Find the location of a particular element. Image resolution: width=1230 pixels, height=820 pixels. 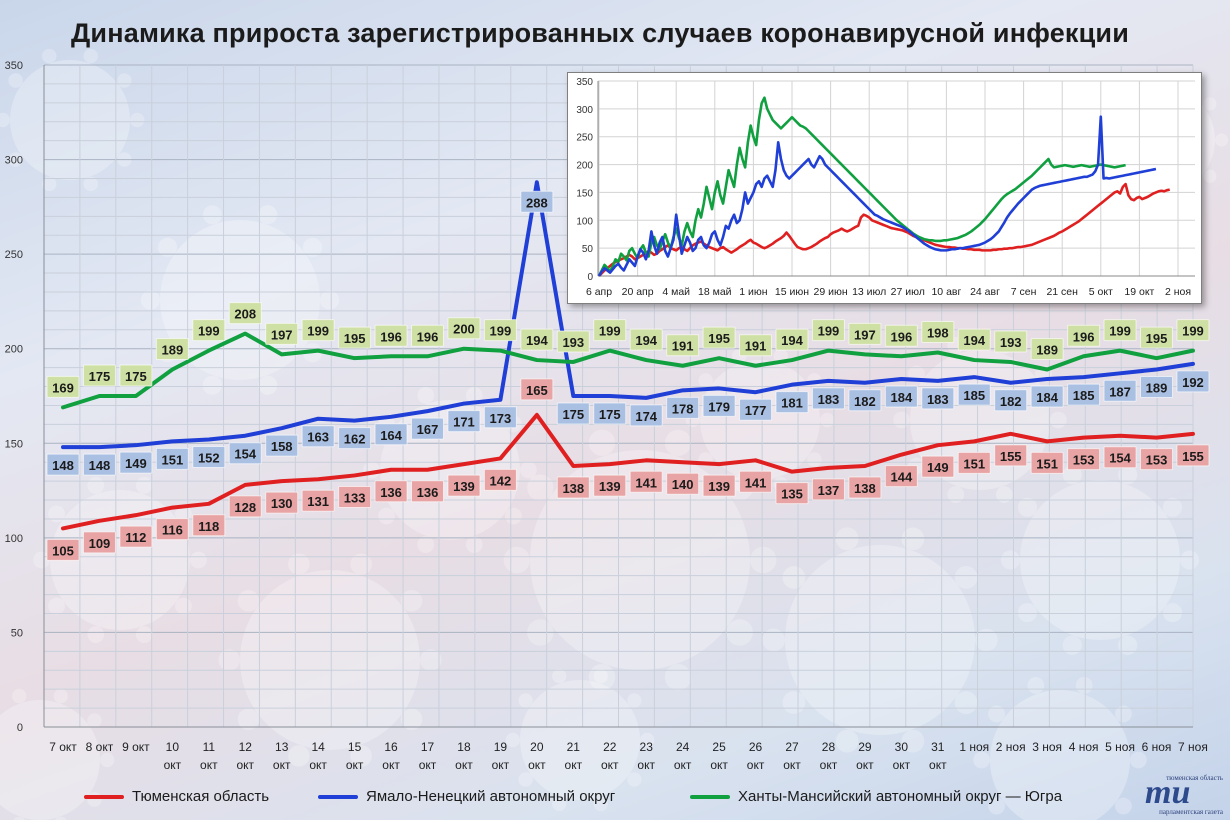

inset-x-tick-label: 13 июл is located at coordinates (869, 292).